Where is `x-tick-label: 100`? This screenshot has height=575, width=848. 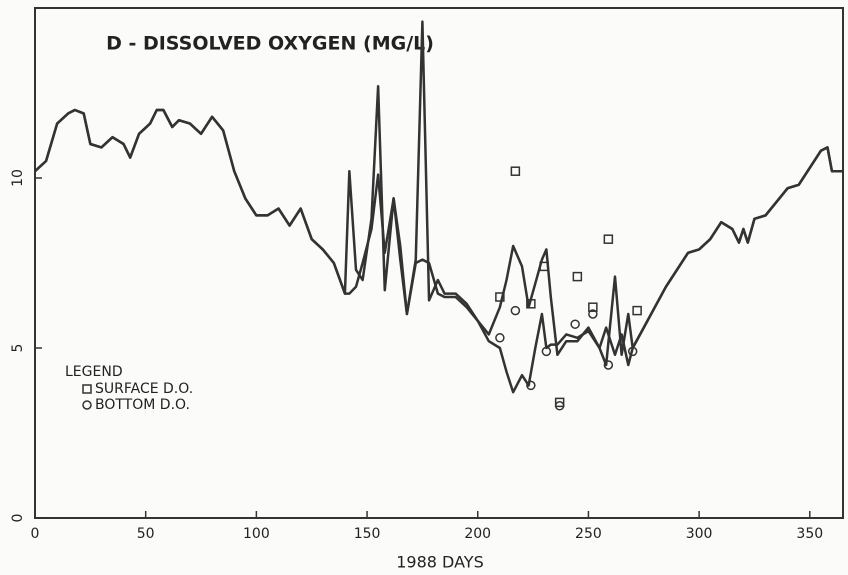 x-tick-label: 100 is located at coordinates (256, 534).